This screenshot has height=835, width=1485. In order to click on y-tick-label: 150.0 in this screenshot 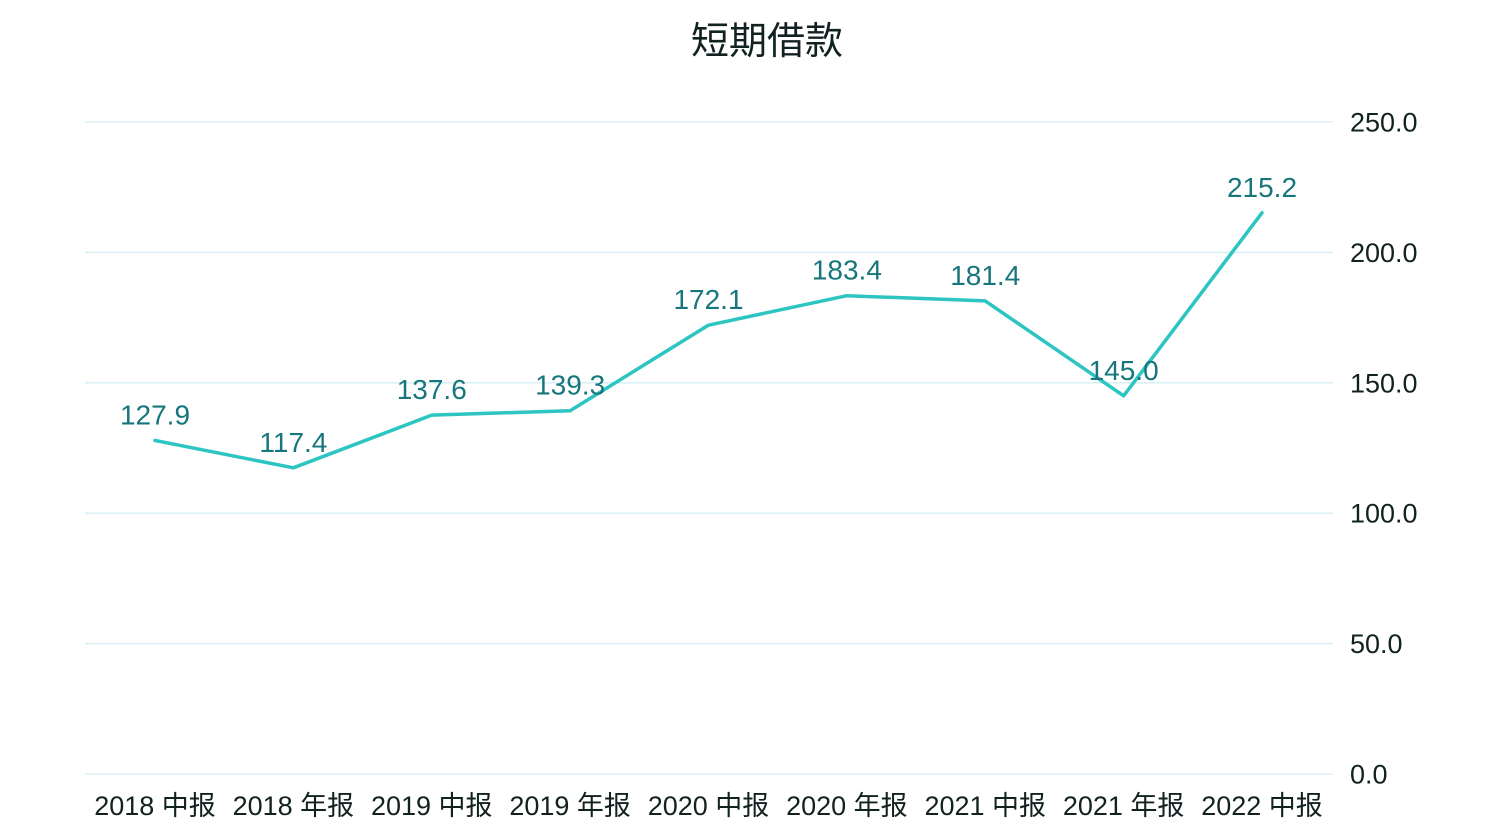, I will do `click(1384, 383)`.